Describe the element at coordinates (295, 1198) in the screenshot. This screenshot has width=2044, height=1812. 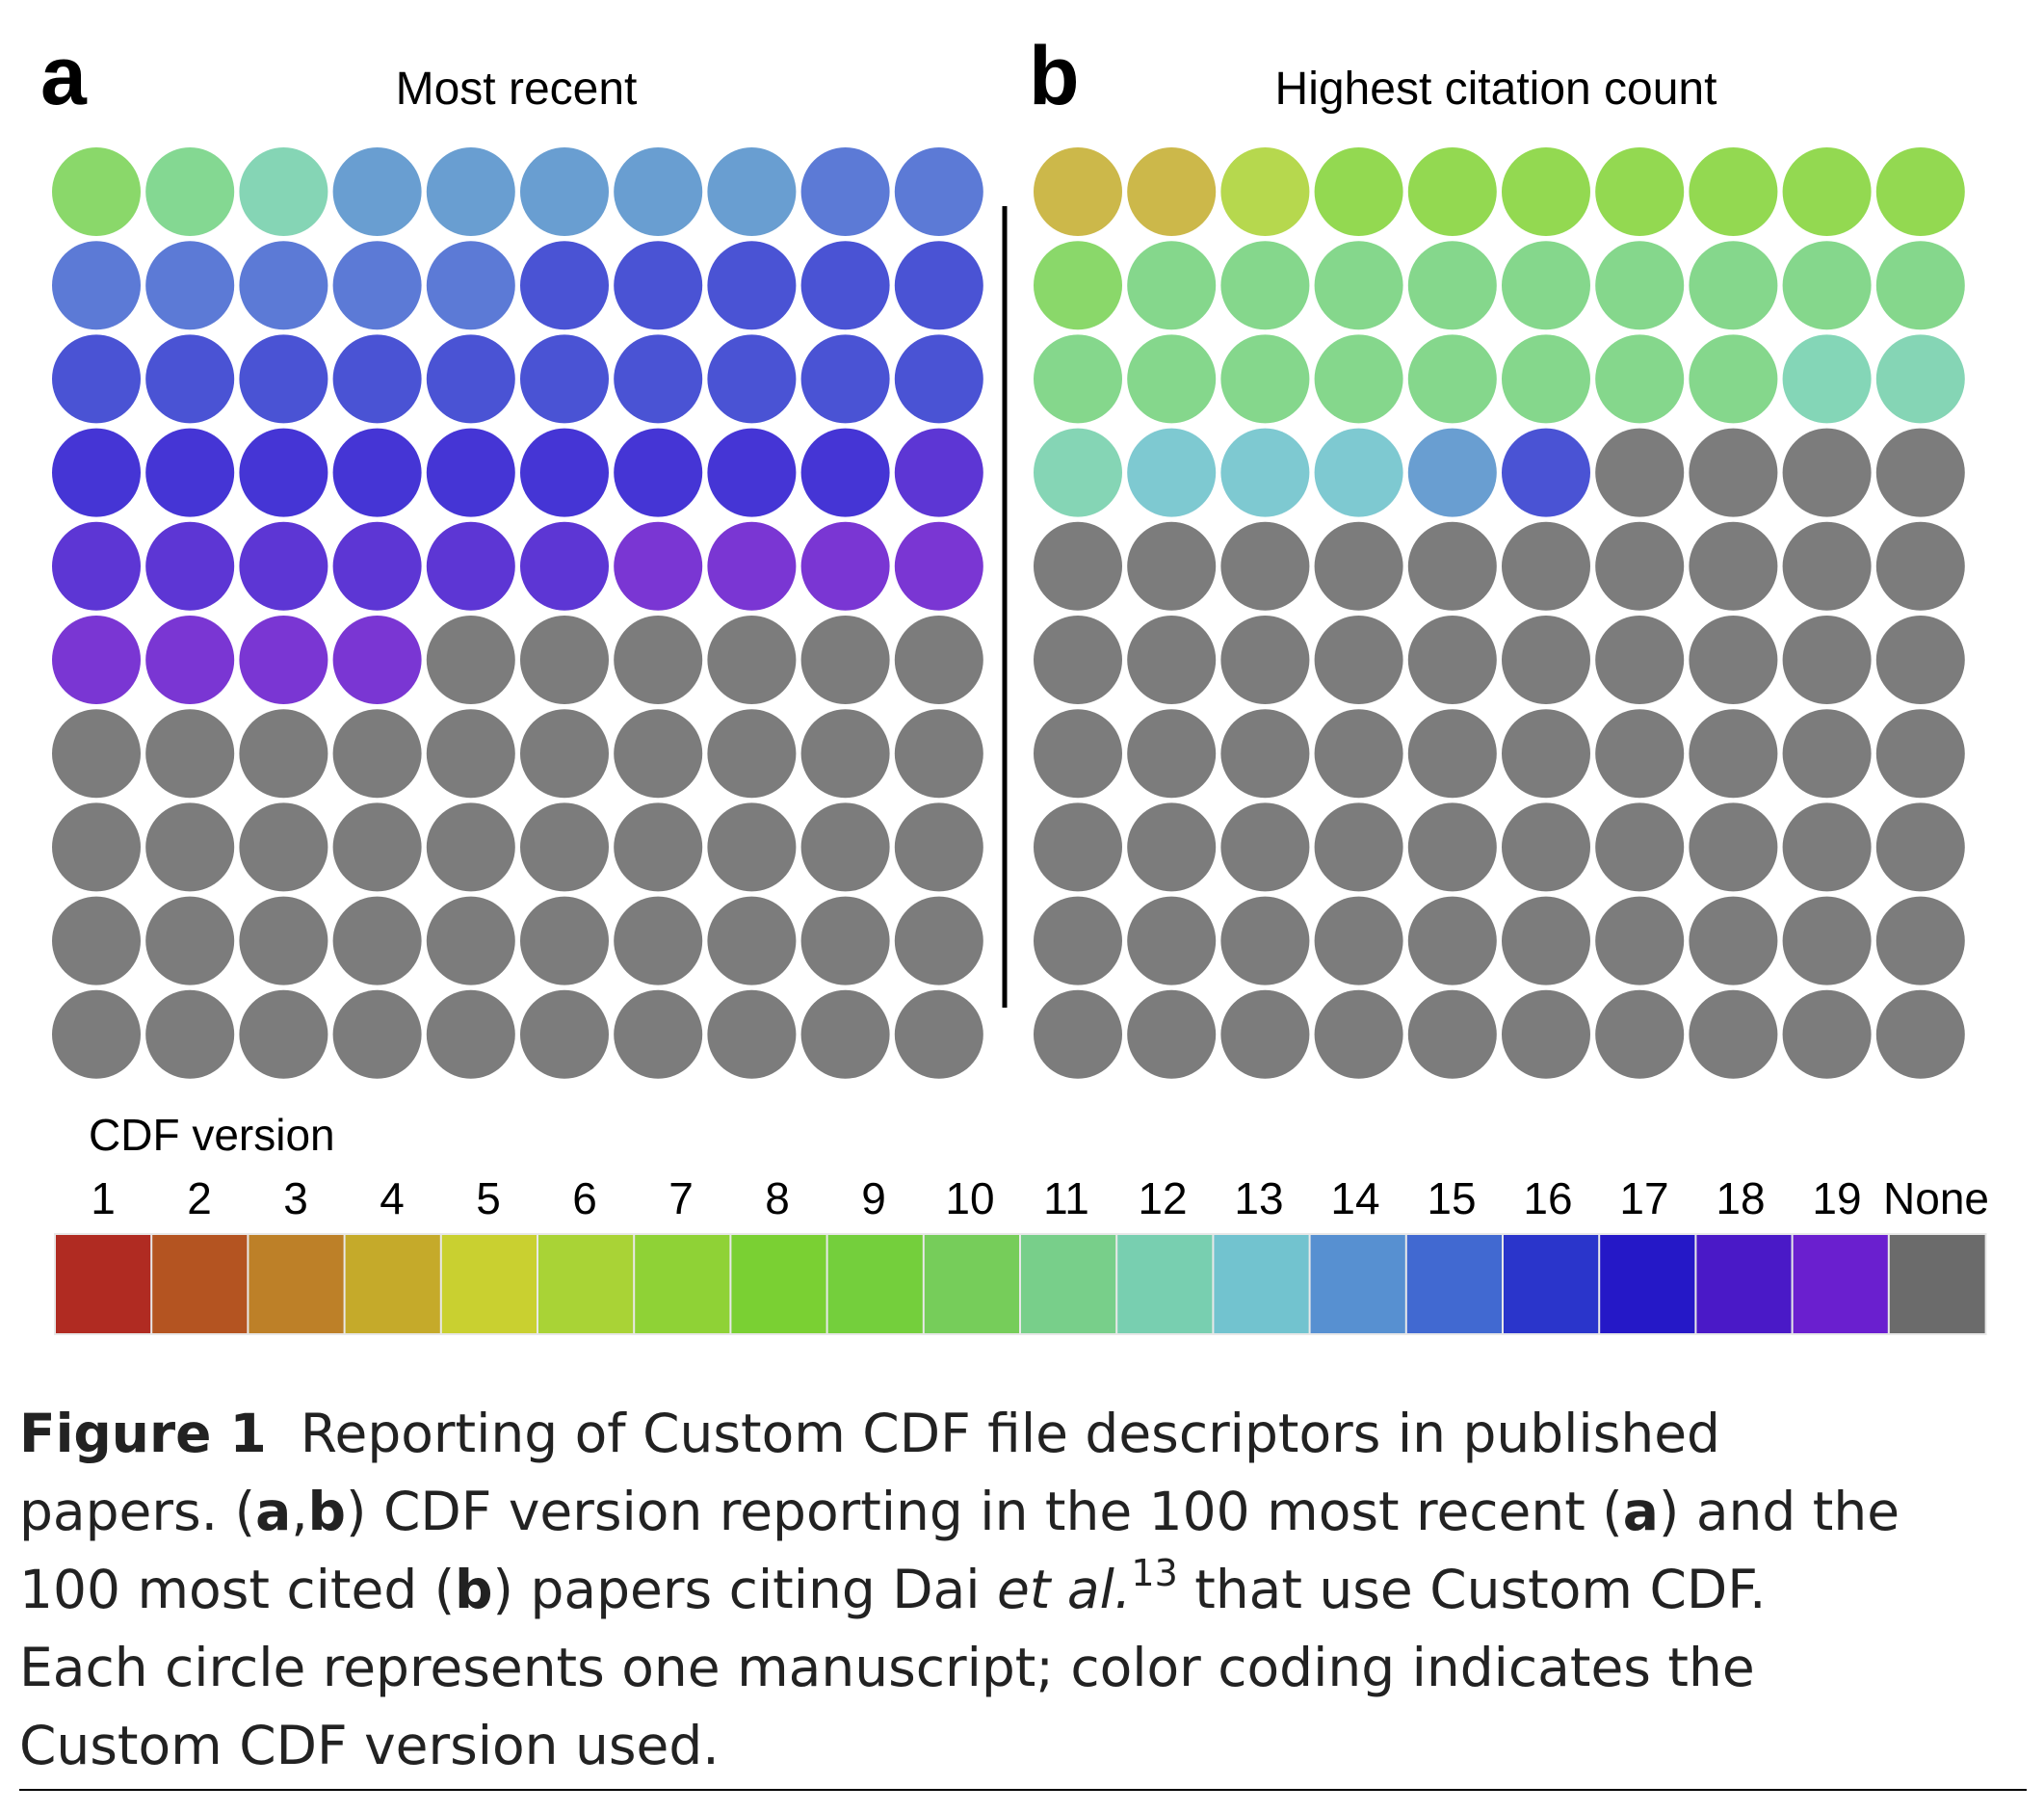
I see `legend-tick-3: 3` at that location.